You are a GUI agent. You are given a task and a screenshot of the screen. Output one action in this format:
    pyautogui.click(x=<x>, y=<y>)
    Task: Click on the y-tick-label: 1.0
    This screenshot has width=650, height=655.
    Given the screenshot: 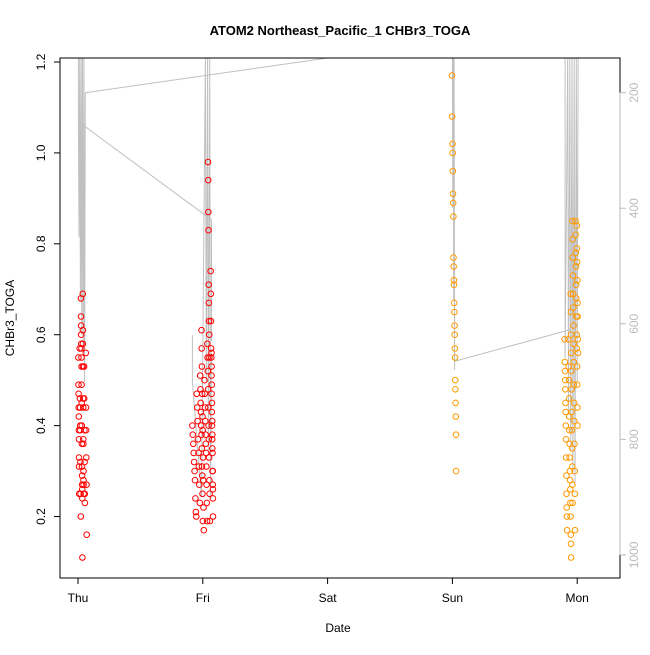 What is the action you would take?
    pyautogui.click(x=41, y=152)
    